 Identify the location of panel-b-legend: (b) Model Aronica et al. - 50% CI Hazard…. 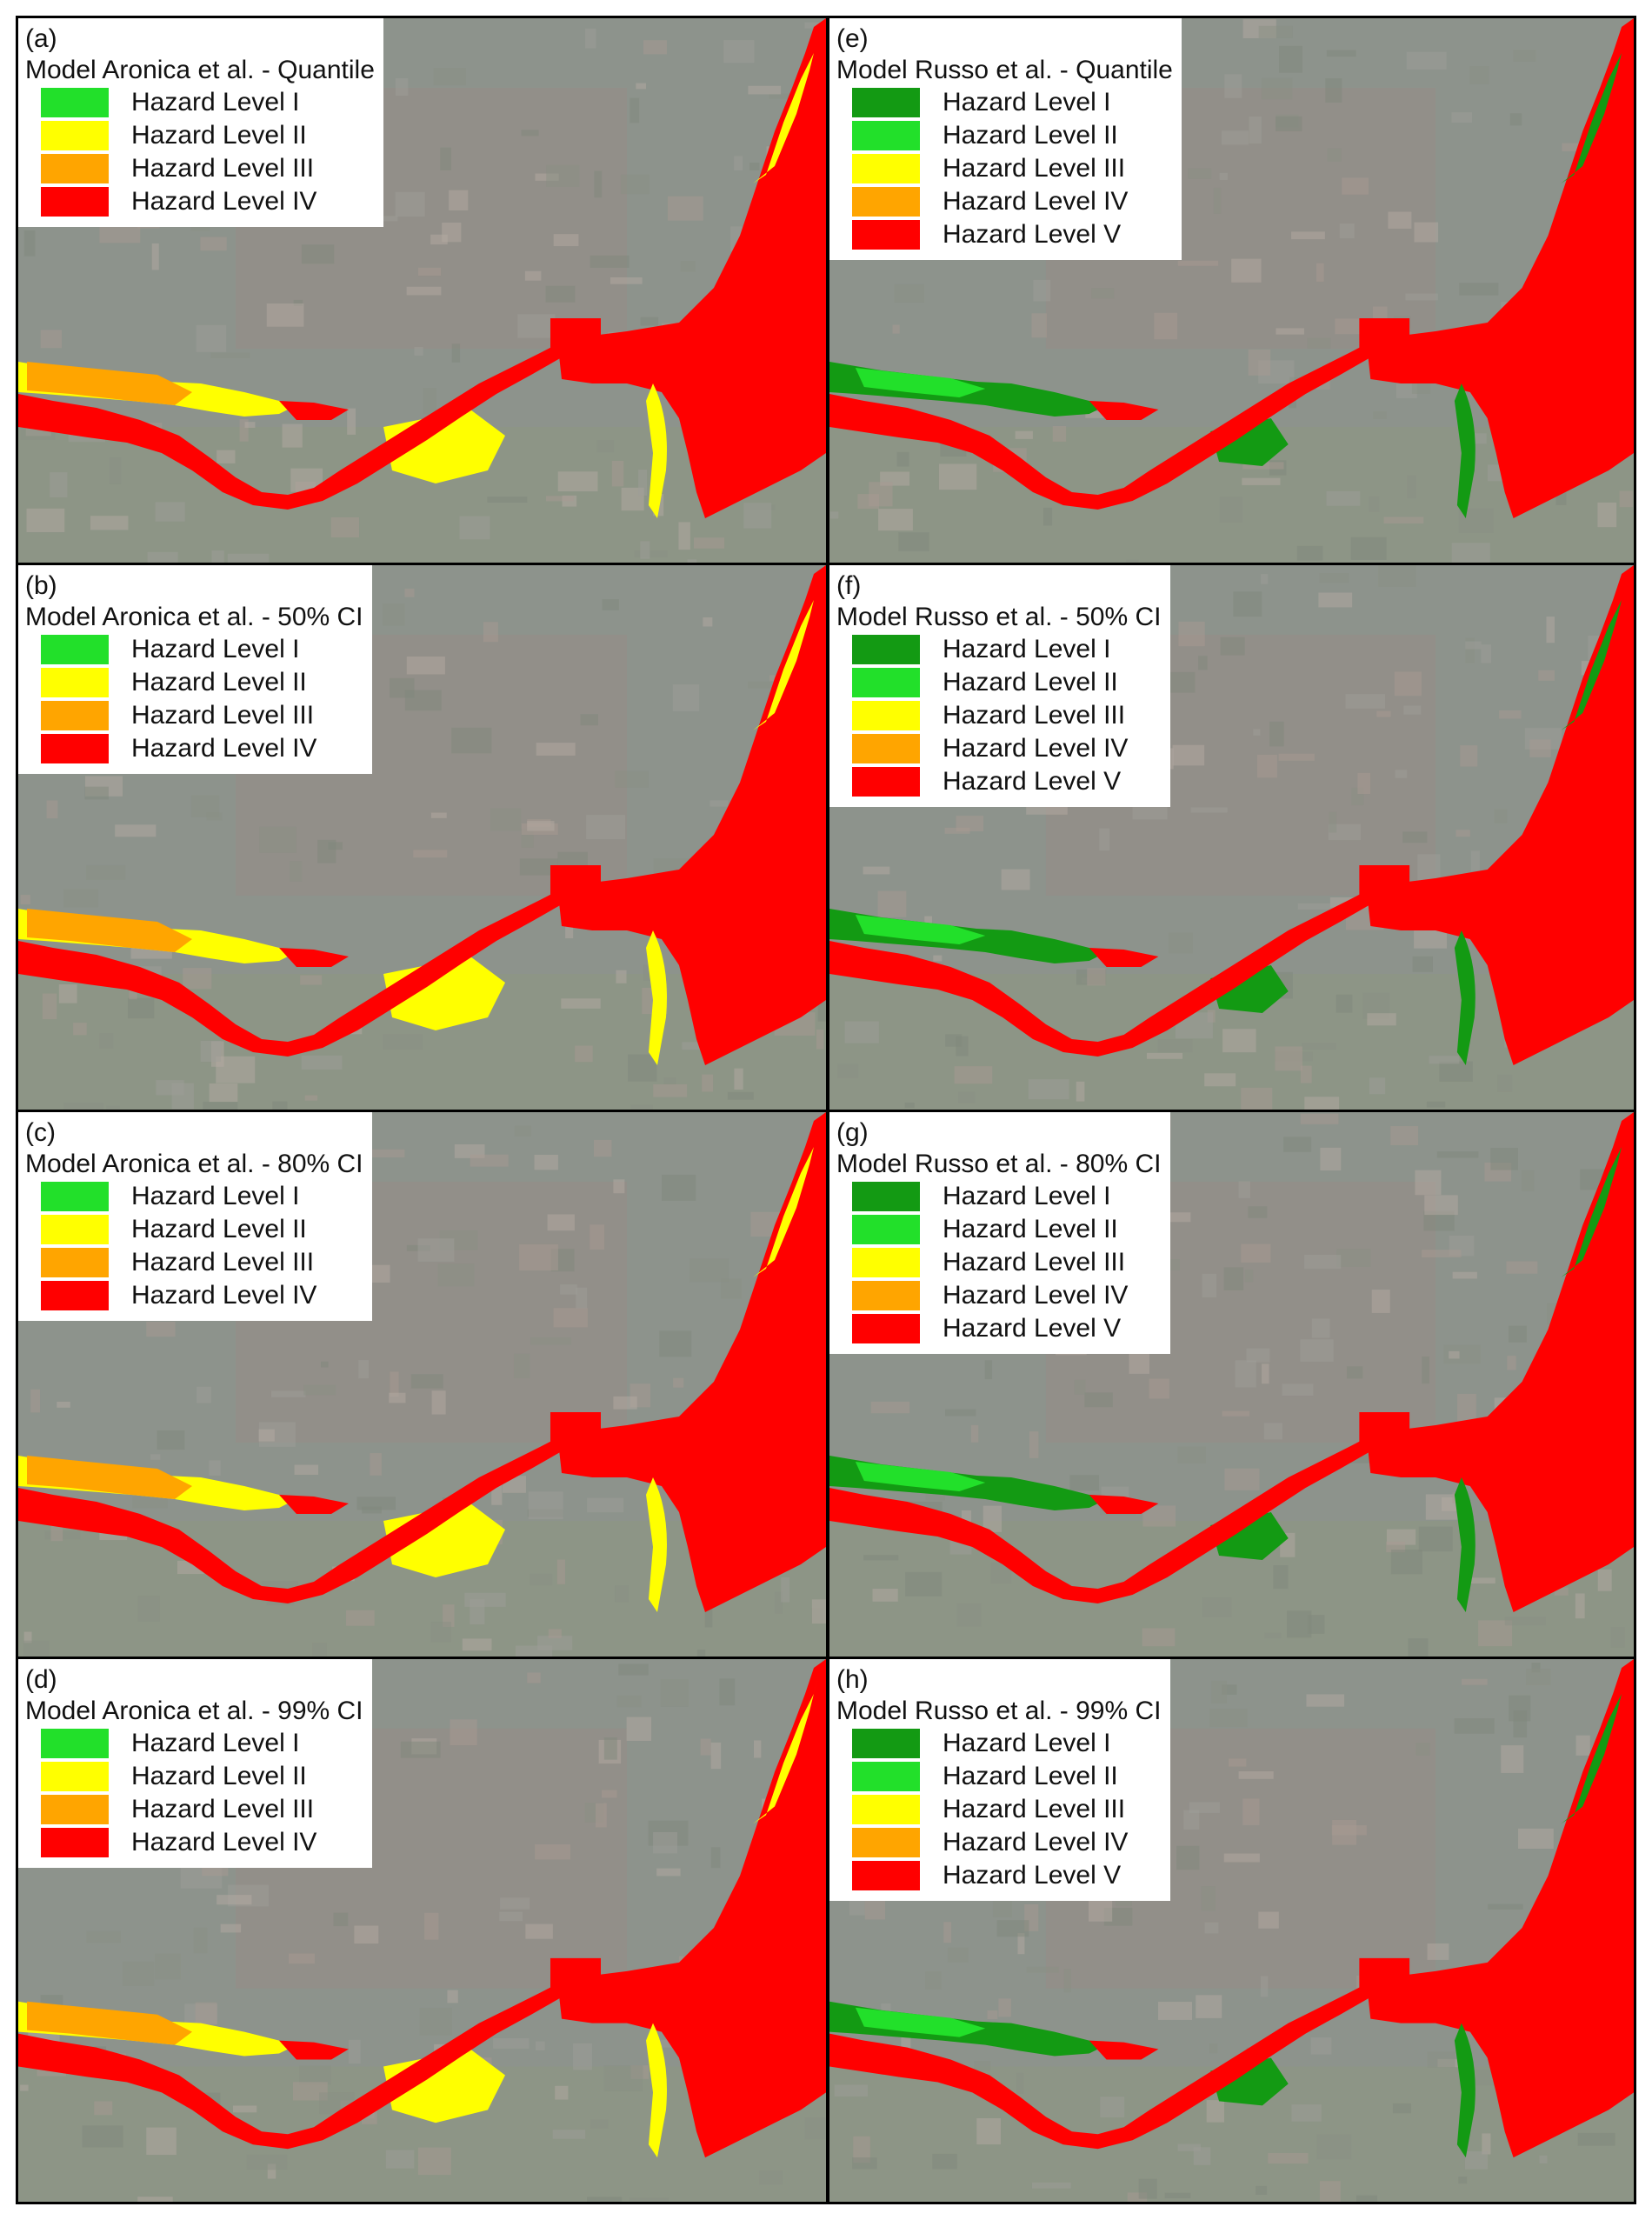
(195, 669).